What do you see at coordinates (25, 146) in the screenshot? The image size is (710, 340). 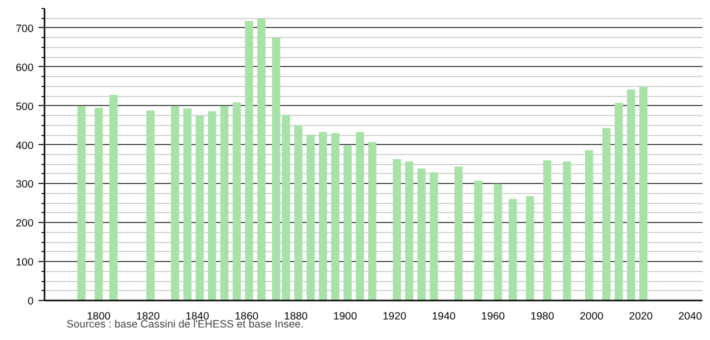 I see `y-tick-label: 400` at bounding box center [25, 146].